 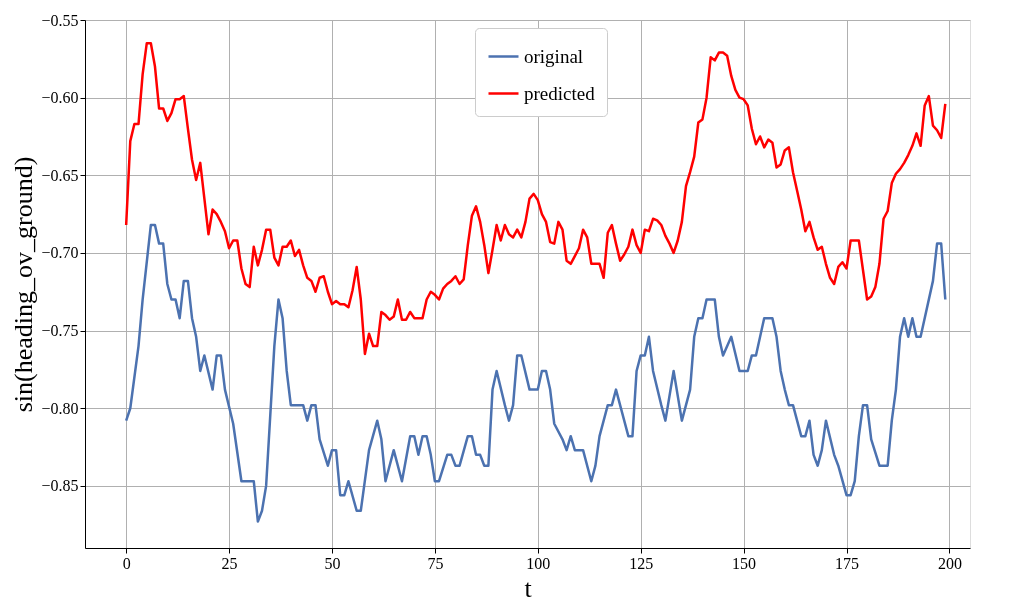 What do you see at coordinates (60, 98) in the screenshot?
I see `y-tick-label: −0.60` at bounding box center [60, 98].